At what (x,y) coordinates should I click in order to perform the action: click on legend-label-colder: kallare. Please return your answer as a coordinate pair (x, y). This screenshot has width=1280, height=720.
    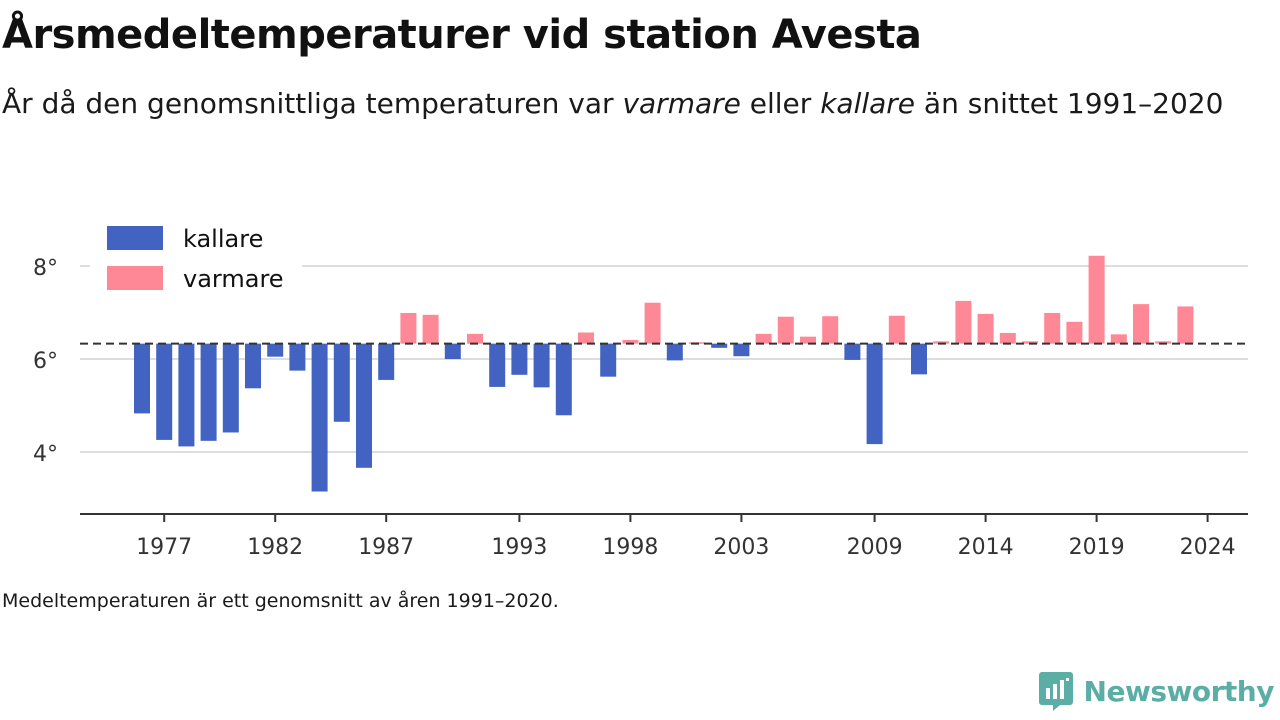
    Looking at the image, I should click on (223, 239).